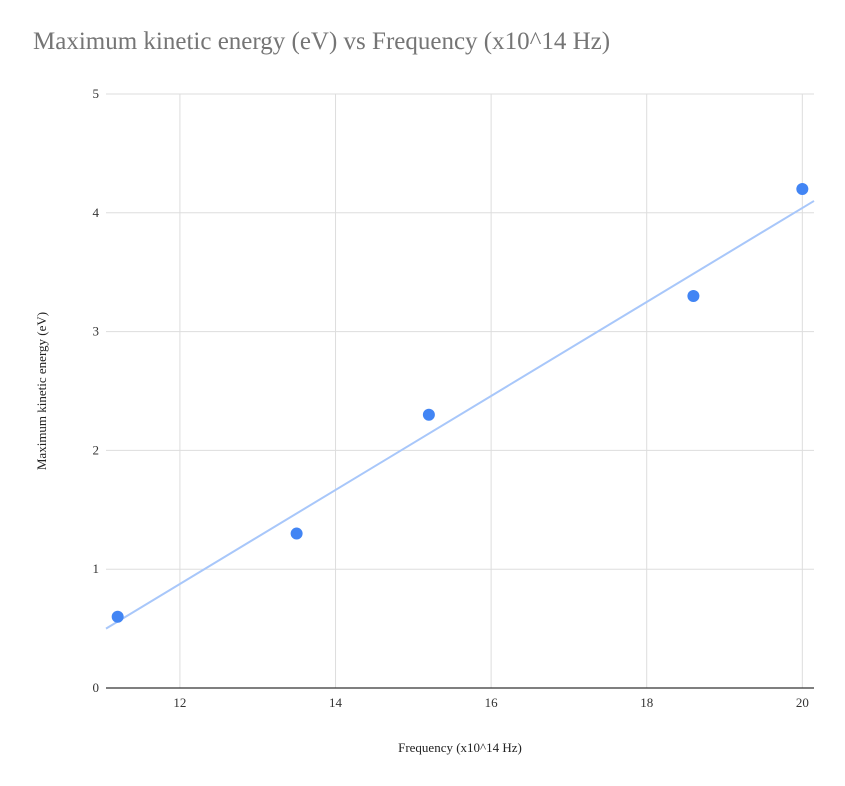 This screenshot has width=845, height=786. Describe the element at coordinates (179, 702) in the screenshot. I see `x-tick-label: 12` at that location.